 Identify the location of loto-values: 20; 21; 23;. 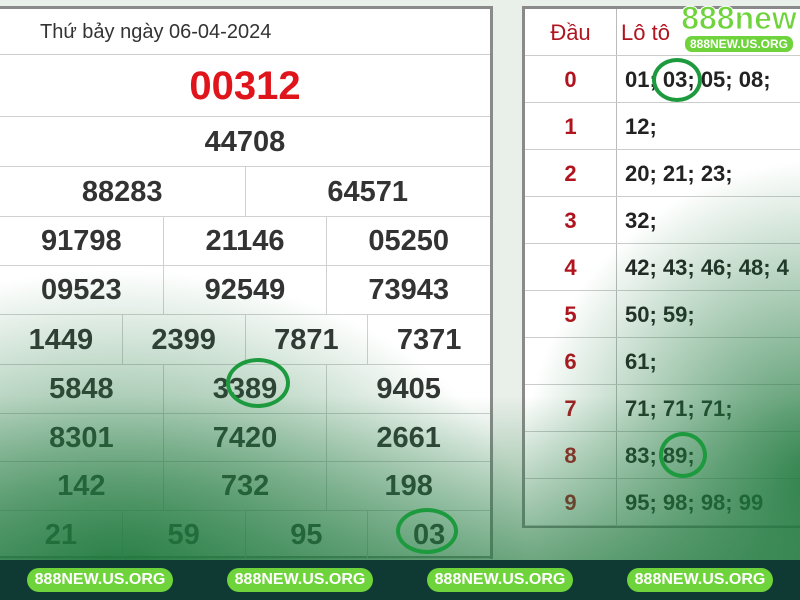
(679, 173).